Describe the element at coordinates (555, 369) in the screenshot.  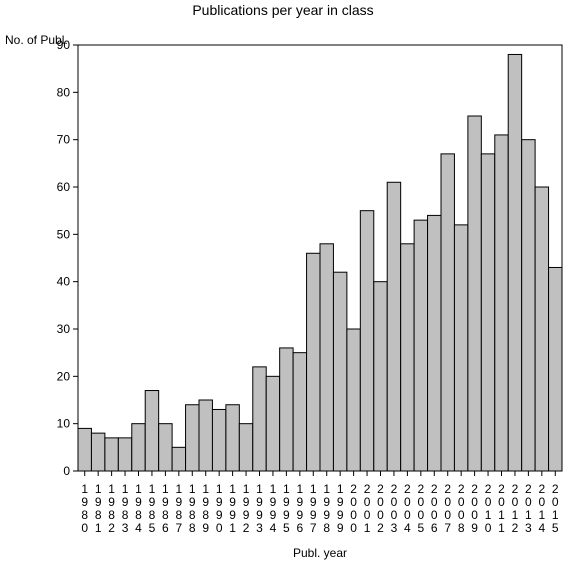
I see `bar-2015` at that location.